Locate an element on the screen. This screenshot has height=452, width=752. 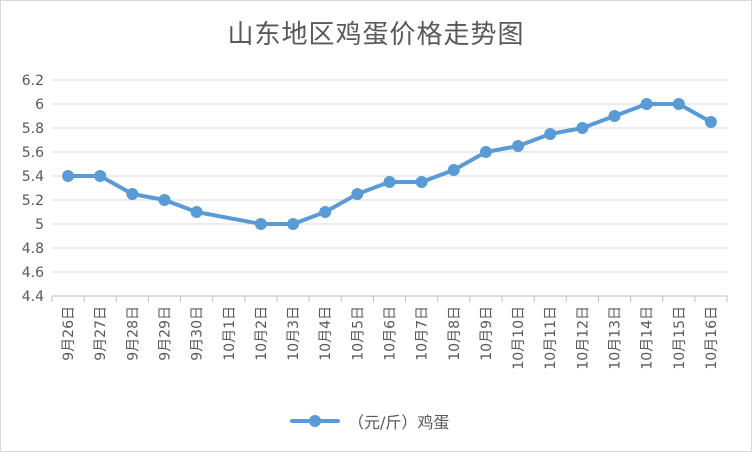
x-tick-label: 10月14日 is located at coordinates (648, 338).